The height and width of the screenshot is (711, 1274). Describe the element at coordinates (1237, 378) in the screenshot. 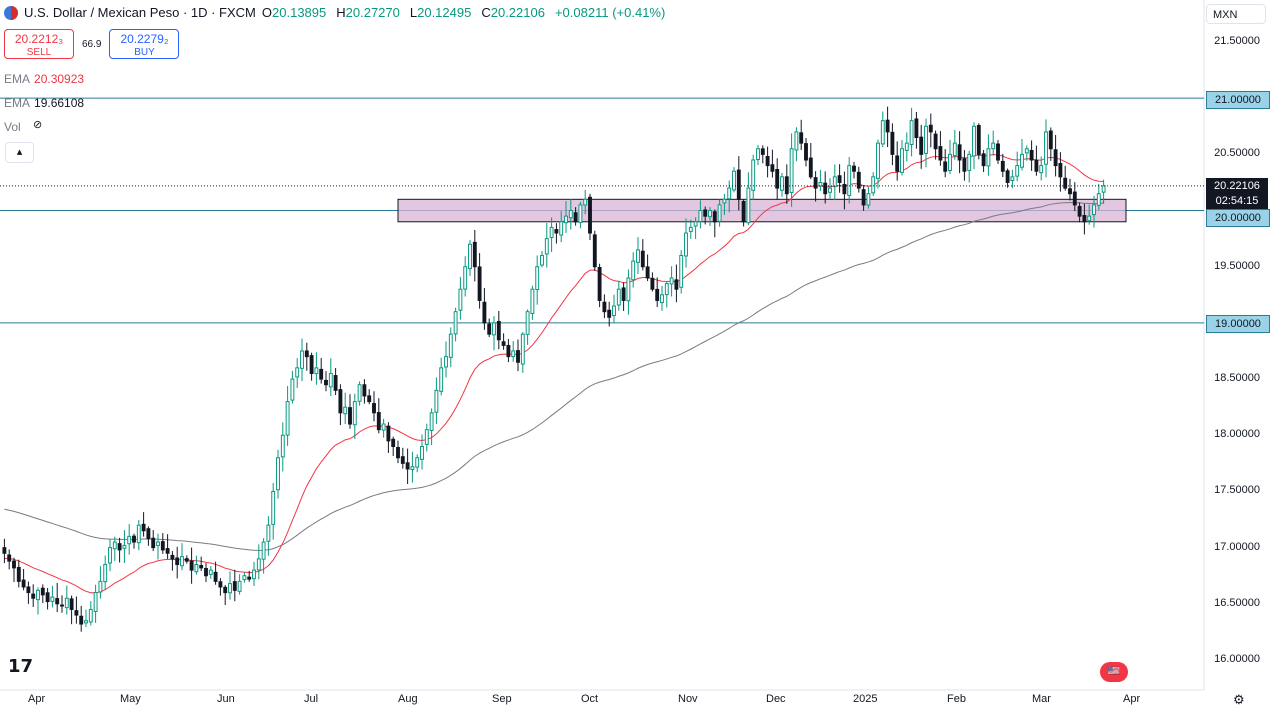

I see `price-axis-tick: 18.50000` at that location.